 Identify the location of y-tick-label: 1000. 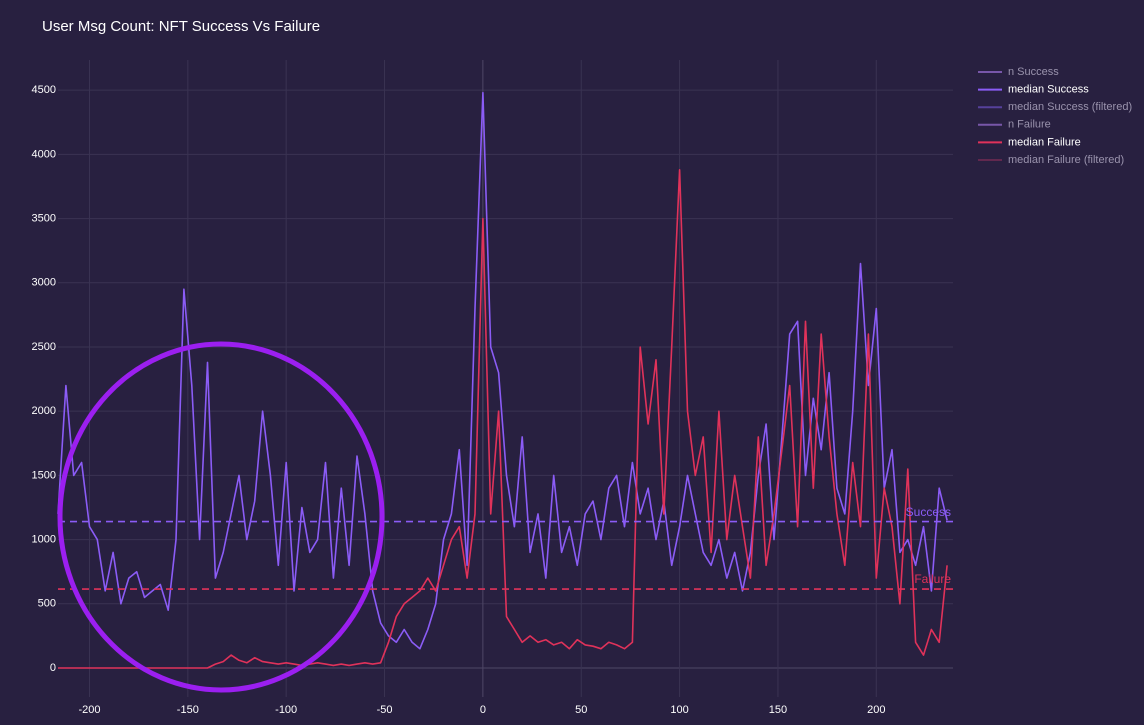
(44, 539).